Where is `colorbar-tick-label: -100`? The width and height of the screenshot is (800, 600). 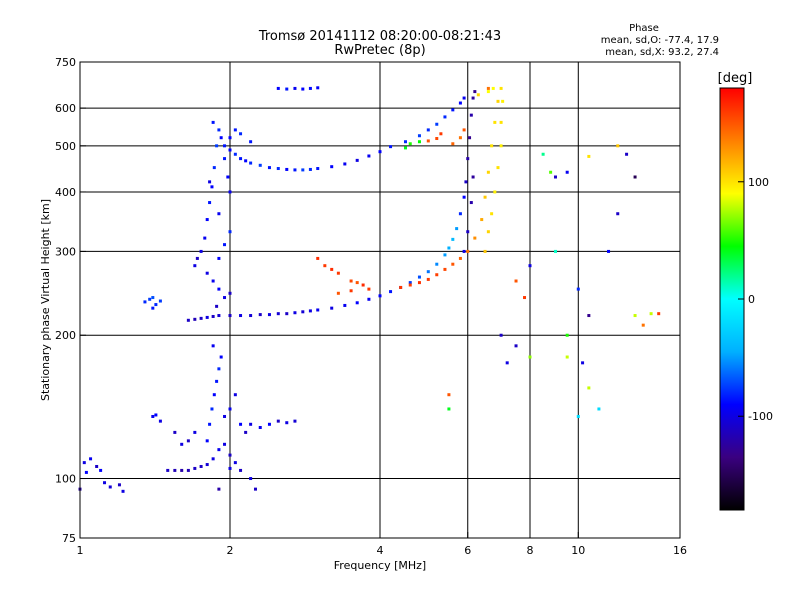
colorbar-tick-label: -100 is located at coordinates (760, 416).